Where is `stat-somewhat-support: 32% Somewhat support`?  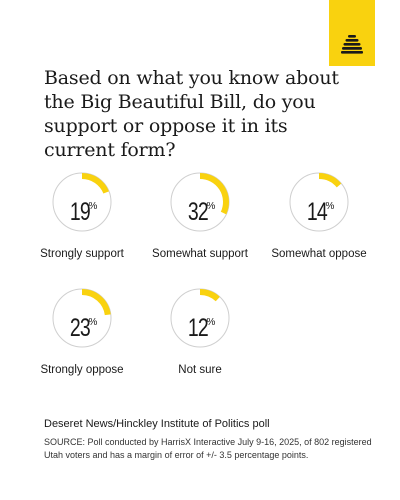
stat-somewhat-support: 32% Somewhat support is located at coordinates (200, 227).